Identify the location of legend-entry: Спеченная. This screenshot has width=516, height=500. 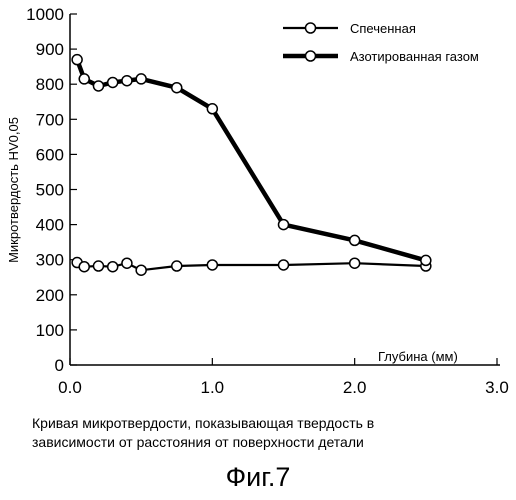
(349, 28).